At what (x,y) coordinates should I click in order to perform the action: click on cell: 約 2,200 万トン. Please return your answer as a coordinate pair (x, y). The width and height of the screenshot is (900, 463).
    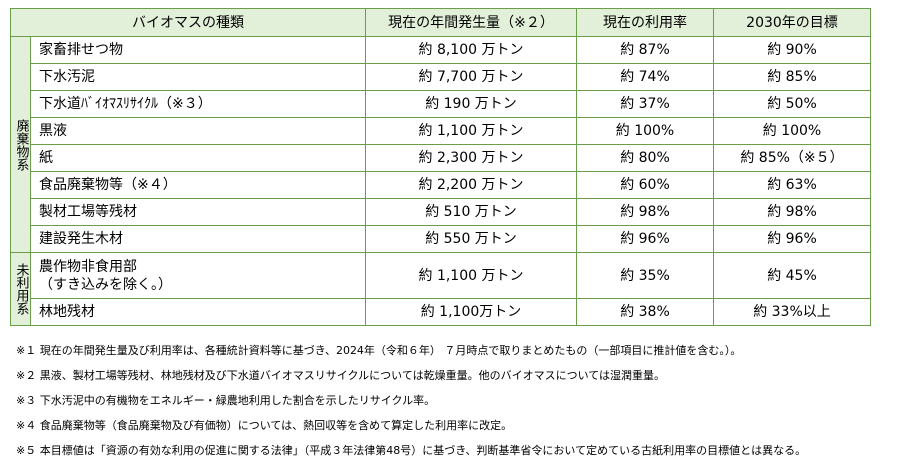
    Looking at the image, I should click on (471, 185).